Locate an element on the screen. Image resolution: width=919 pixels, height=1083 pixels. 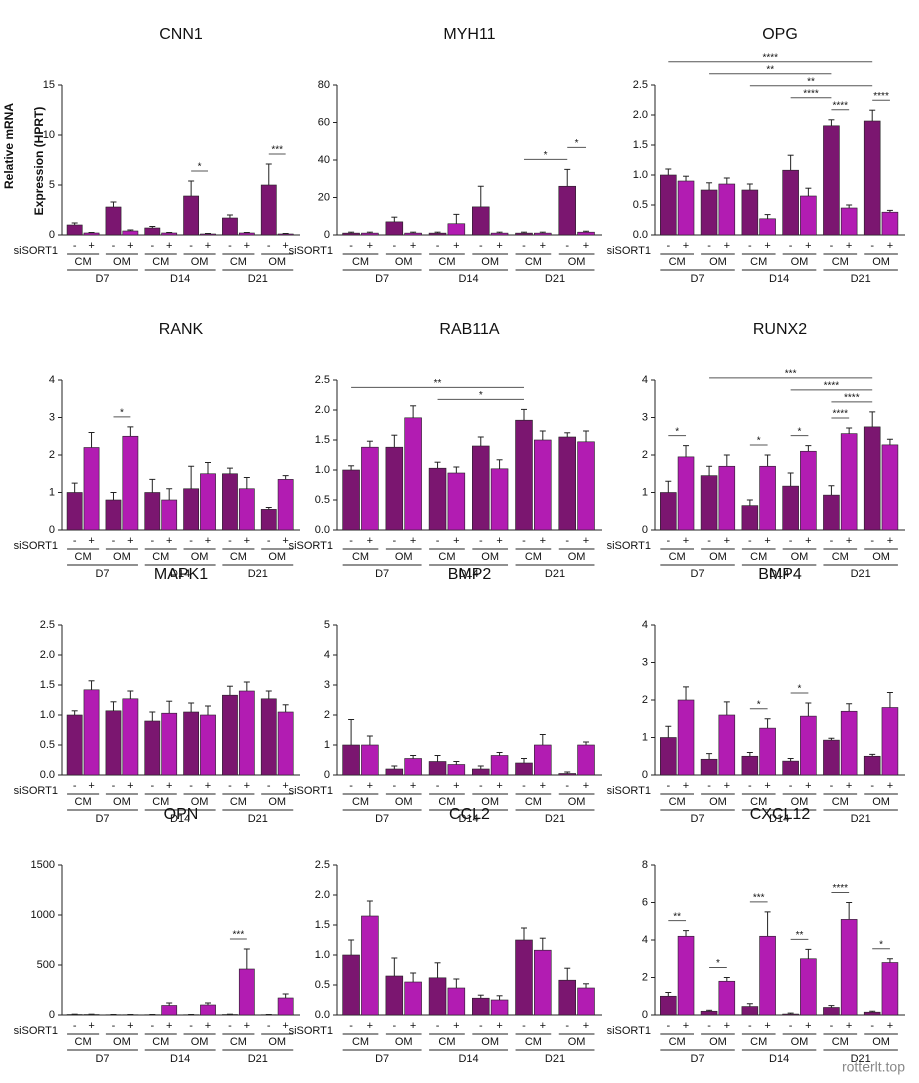
y-tick-label: 0.0 is located at coordinates (322, 530).